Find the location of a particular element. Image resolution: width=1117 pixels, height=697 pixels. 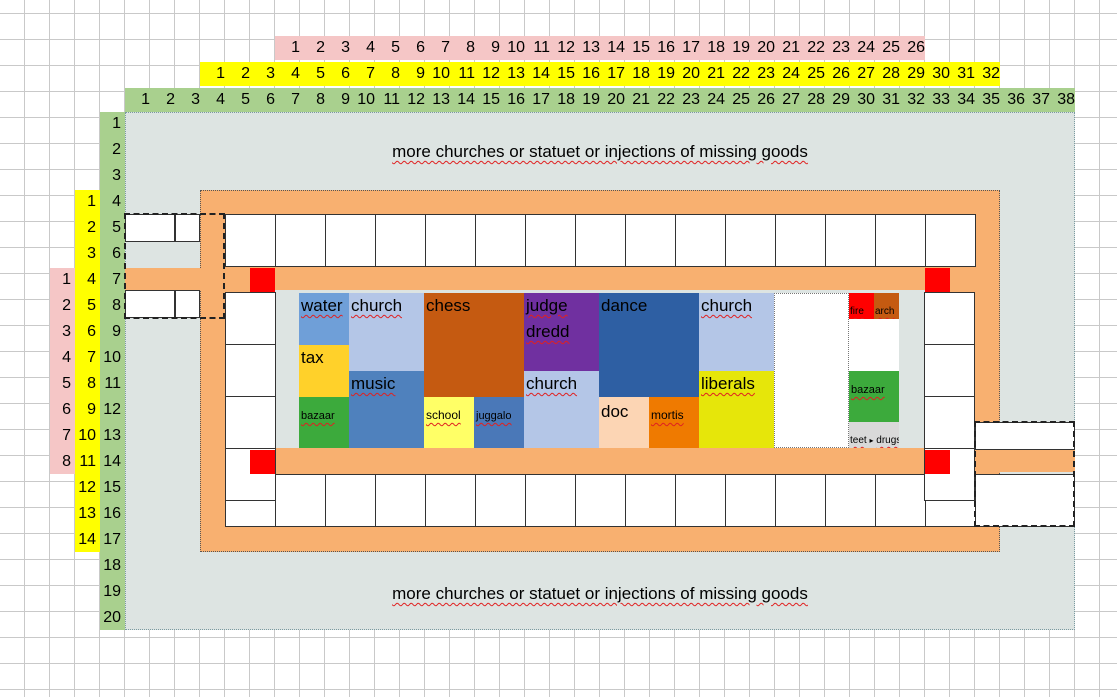

row-number: 20 is located at coordinates (112, 617).